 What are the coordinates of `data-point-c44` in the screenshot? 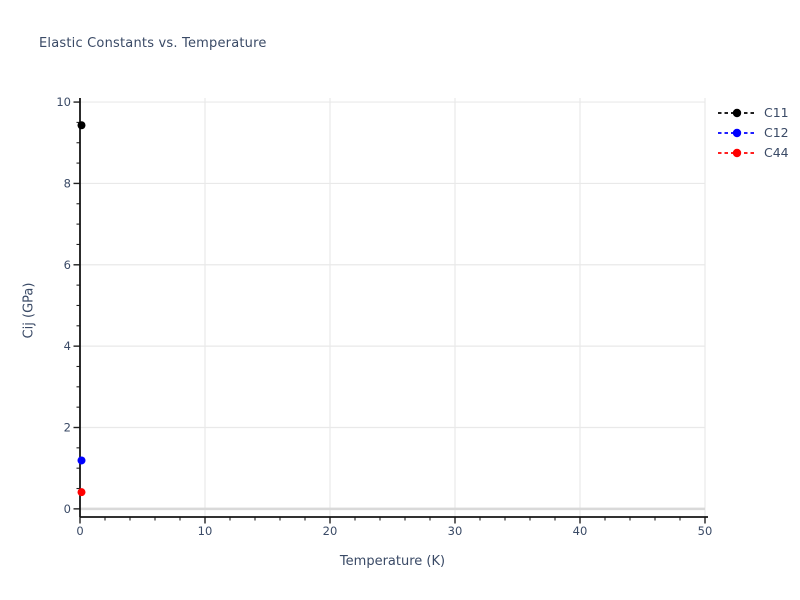 It's located at (81, 492).